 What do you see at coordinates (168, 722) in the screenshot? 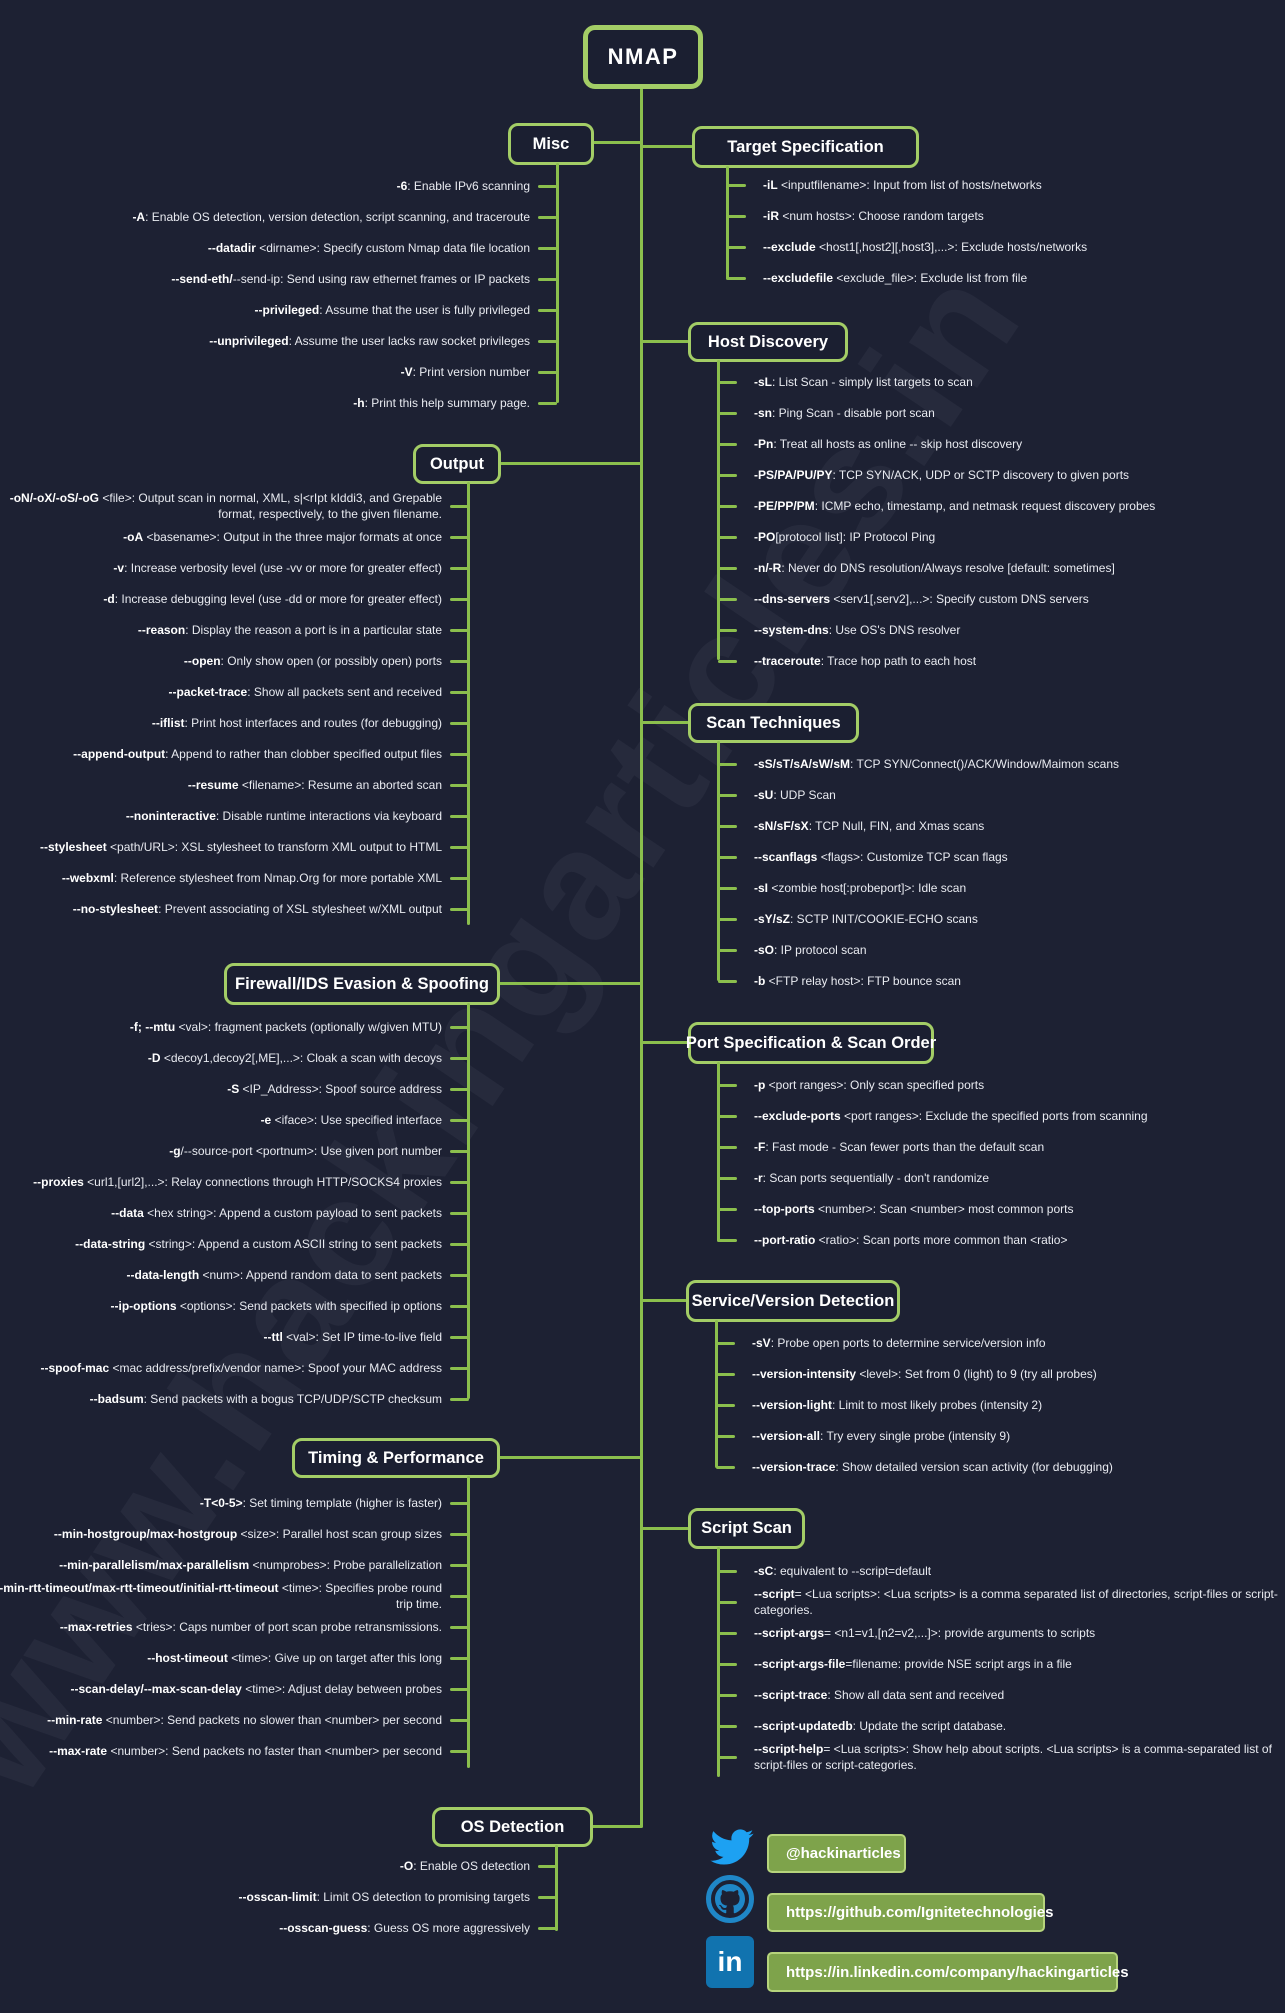
I see `option-flag: --iflist` at bounding box center [168, 722].